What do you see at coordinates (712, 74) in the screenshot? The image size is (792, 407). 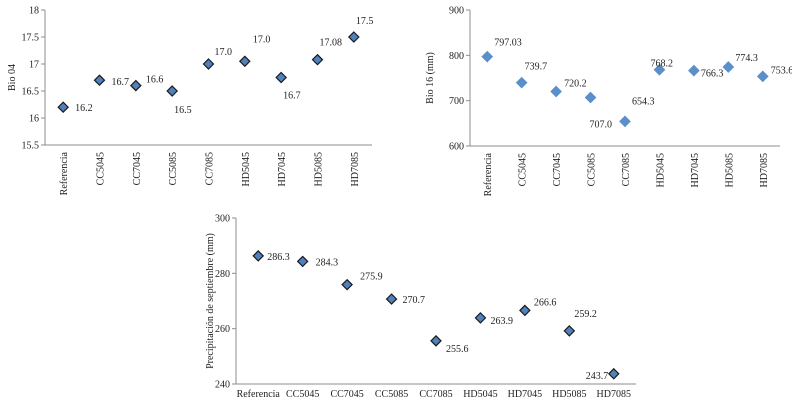 I see `data-label: 766.3` at bounding box center [712, 74].